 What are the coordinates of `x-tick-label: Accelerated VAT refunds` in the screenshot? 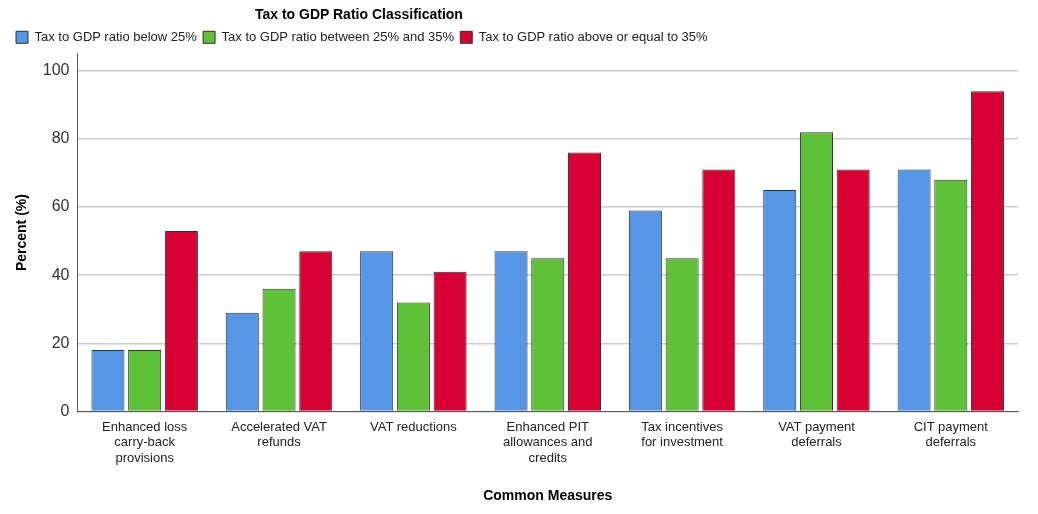 It's located at (279, 434).